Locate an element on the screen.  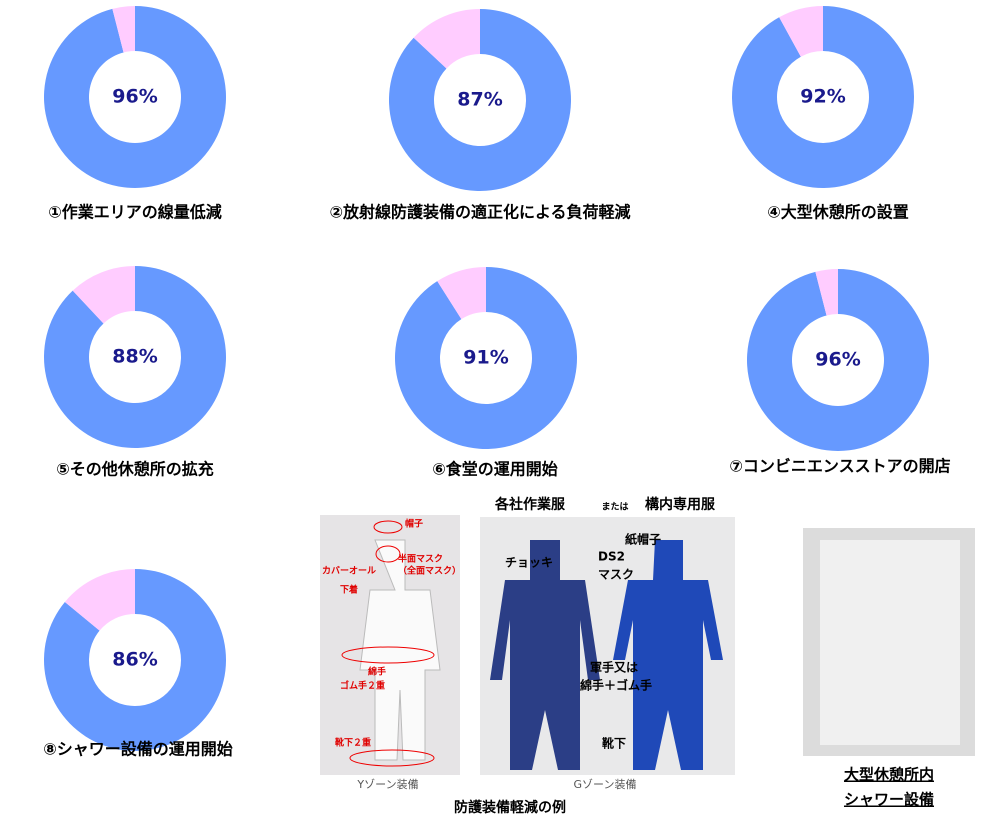
photo-label: 靴下 is located at coordinates (614, 743).